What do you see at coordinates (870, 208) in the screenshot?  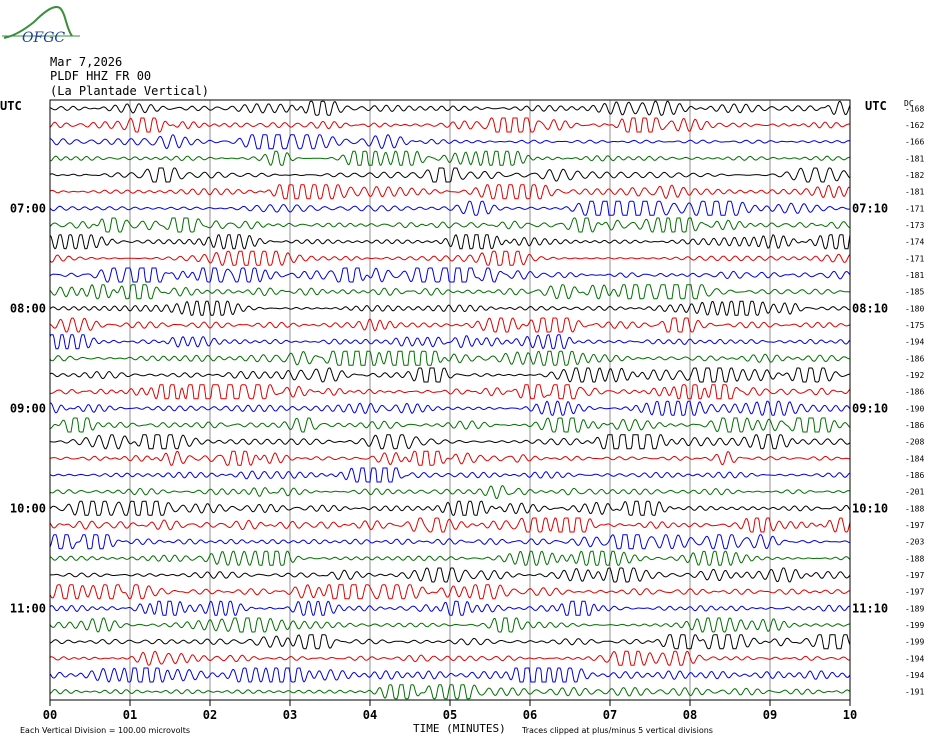 I see `right-hour-label: 07:10` at bounding box center [870, 208].